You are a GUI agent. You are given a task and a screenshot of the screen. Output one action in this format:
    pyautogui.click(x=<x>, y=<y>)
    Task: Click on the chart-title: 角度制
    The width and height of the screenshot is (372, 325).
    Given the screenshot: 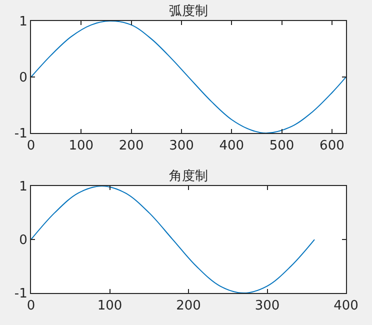 What is the action you would take?
    pyautogui.click(x=188, y=176)
    